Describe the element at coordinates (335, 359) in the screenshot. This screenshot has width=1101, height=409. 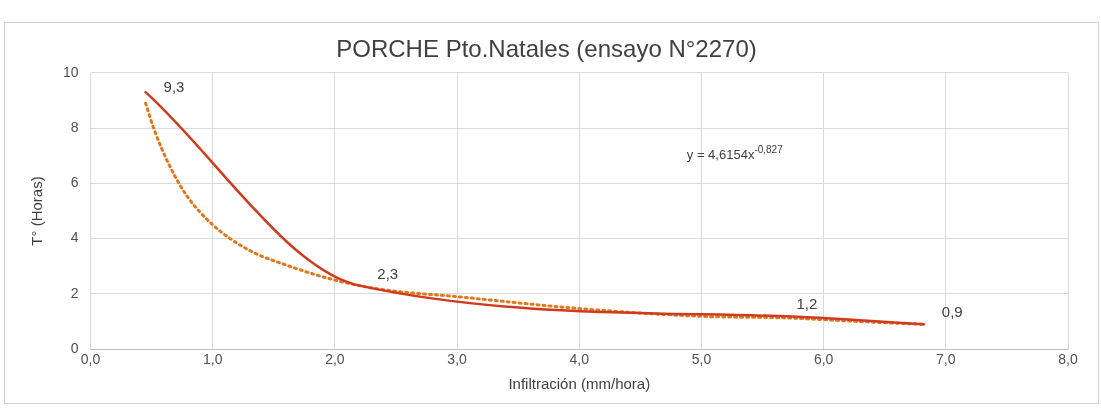
I see `x-tick-label: 2,0` at that location.